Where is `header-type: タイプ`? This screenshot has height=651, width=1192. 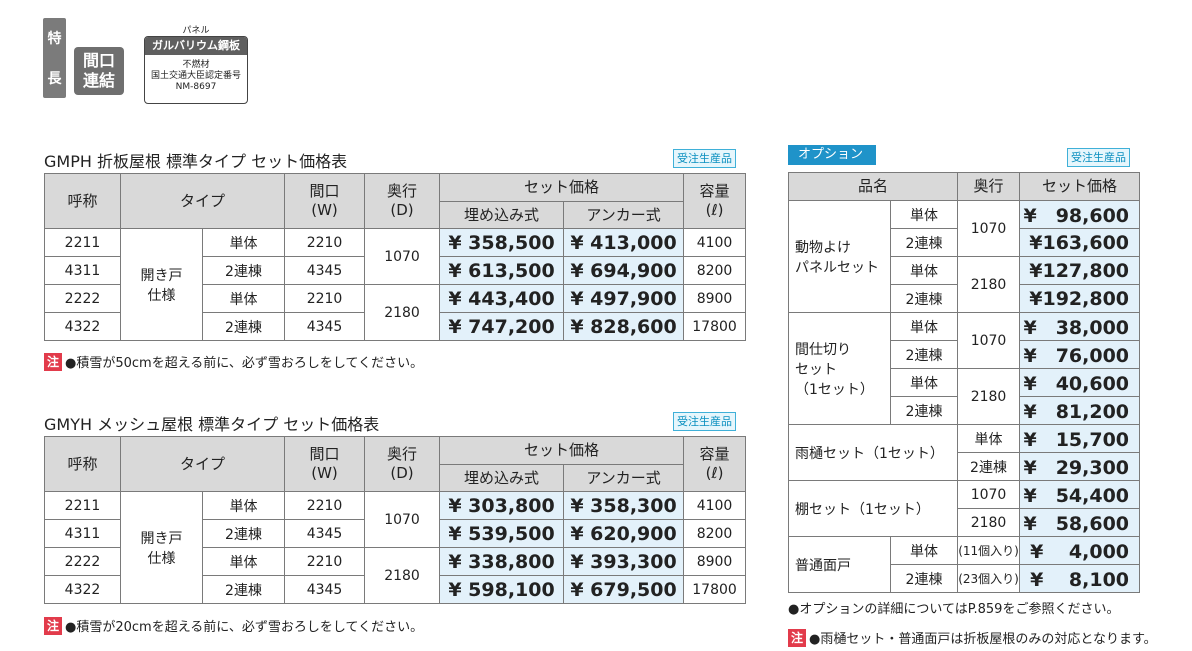 header-type: タイプ is located at coordinates (202, 464).